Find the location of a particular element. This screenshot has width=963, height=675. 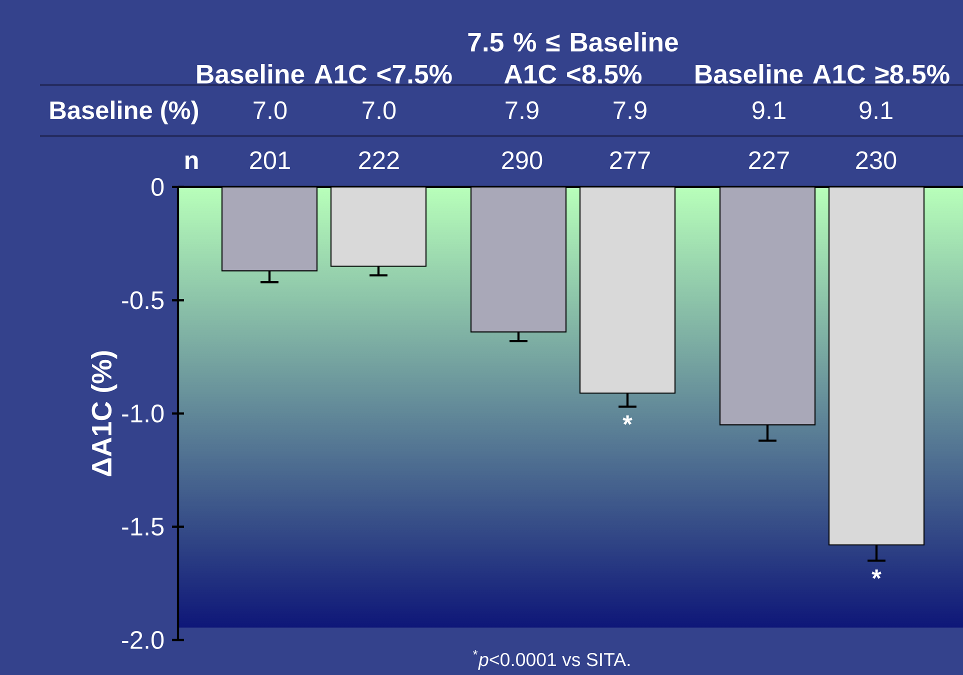

text: n is located at coordinates (191, 162).